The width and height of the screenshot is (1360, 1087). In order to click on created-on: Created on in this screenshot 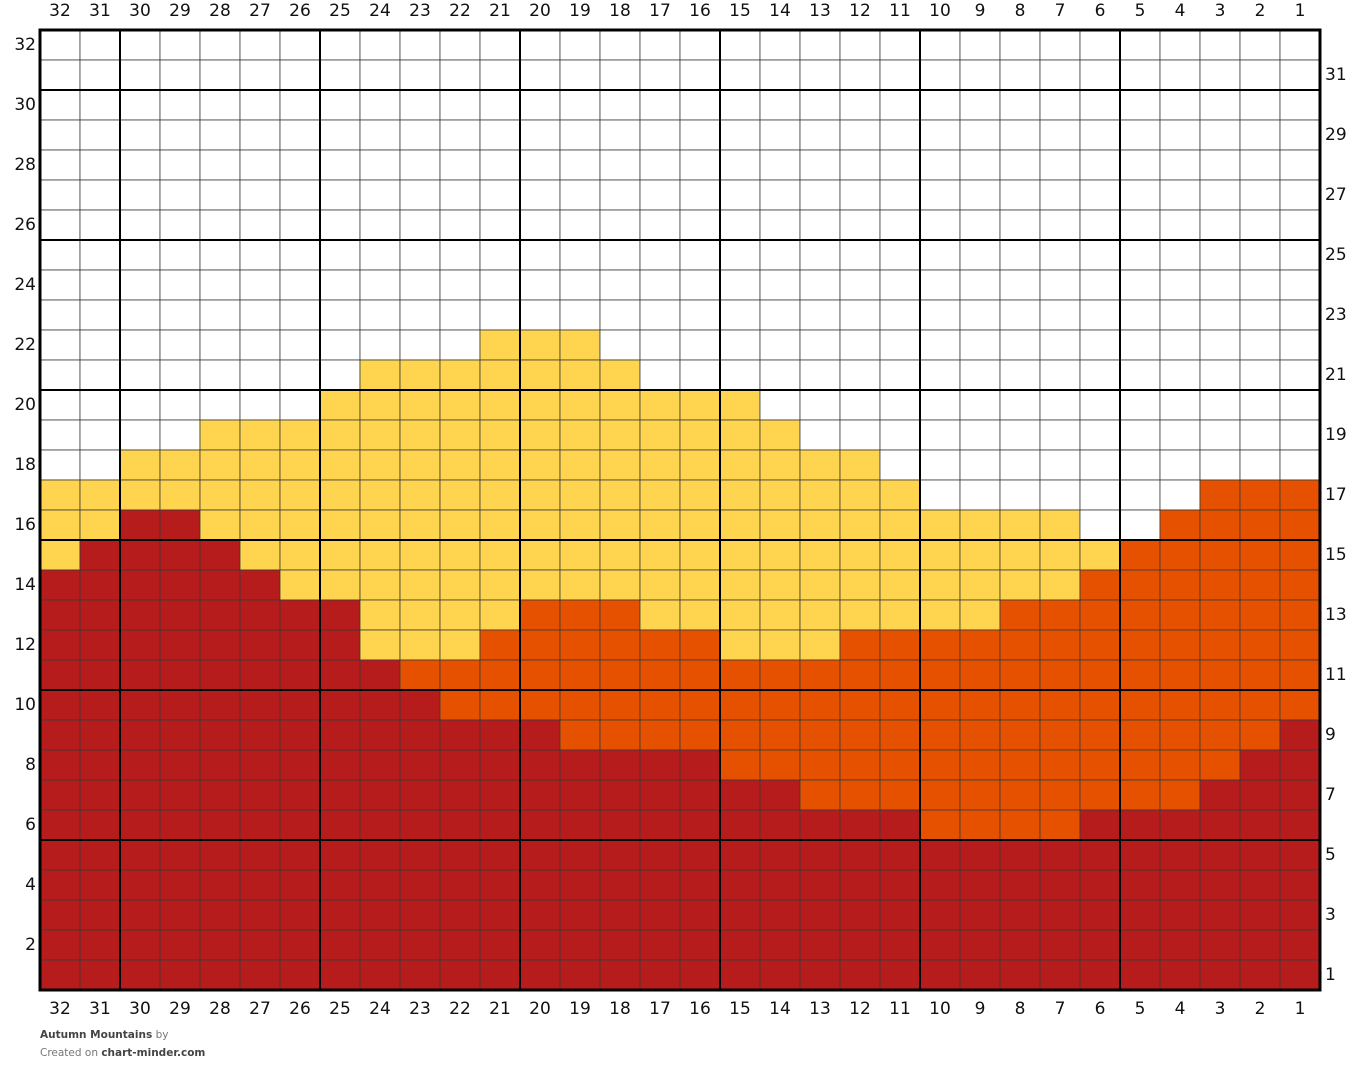, I will do `click(69, 1053)`.